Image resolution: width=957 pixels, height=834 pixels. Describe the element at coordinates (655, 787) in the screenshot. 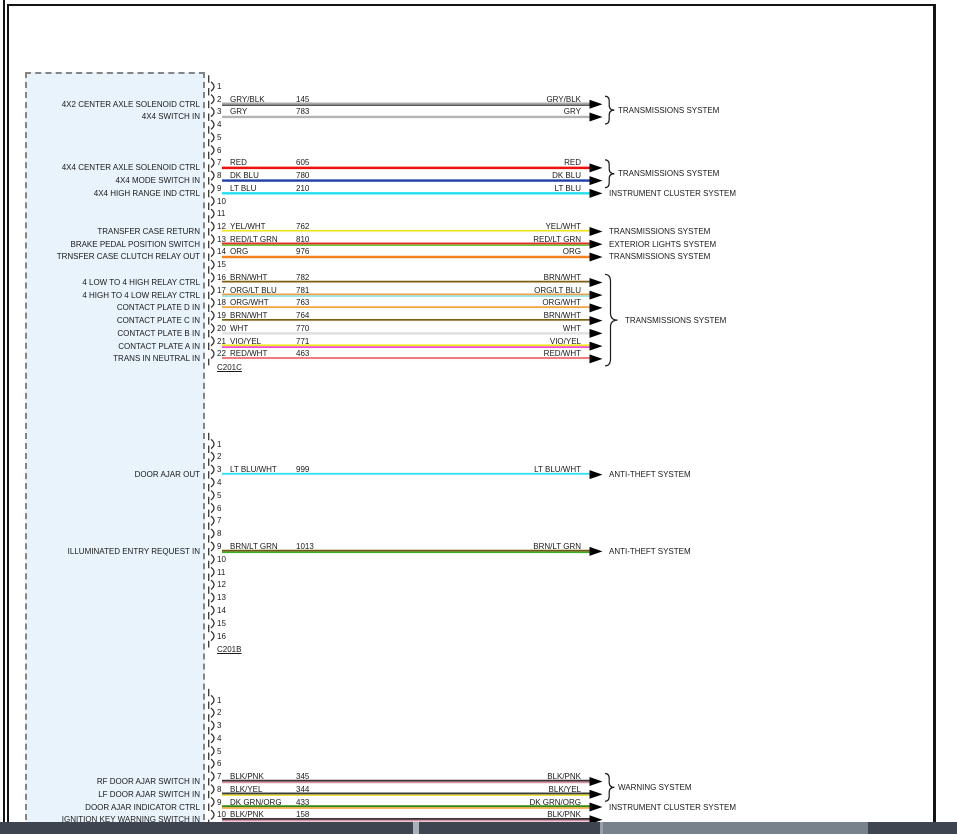

I see `system-label: WARNING SYSTEM` at that location.